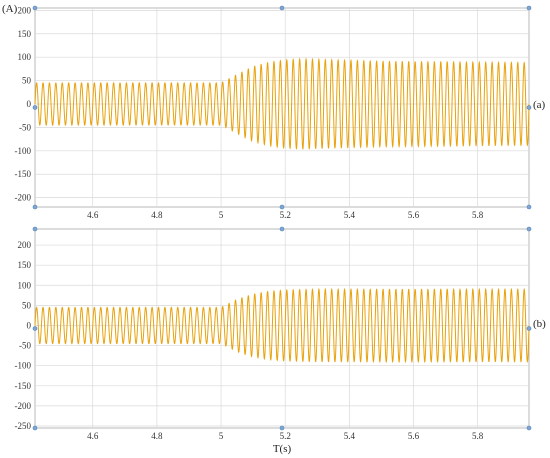 The image size is (550, 458). Describe the element at coordinates (282, 449) in the screenshot. I see `x-axis-label: T(s)` at that location.